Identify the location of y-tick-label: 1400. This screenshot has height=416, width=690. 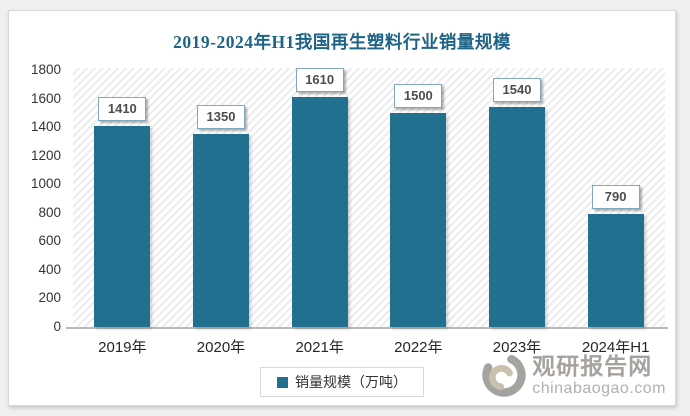
(45, 127).